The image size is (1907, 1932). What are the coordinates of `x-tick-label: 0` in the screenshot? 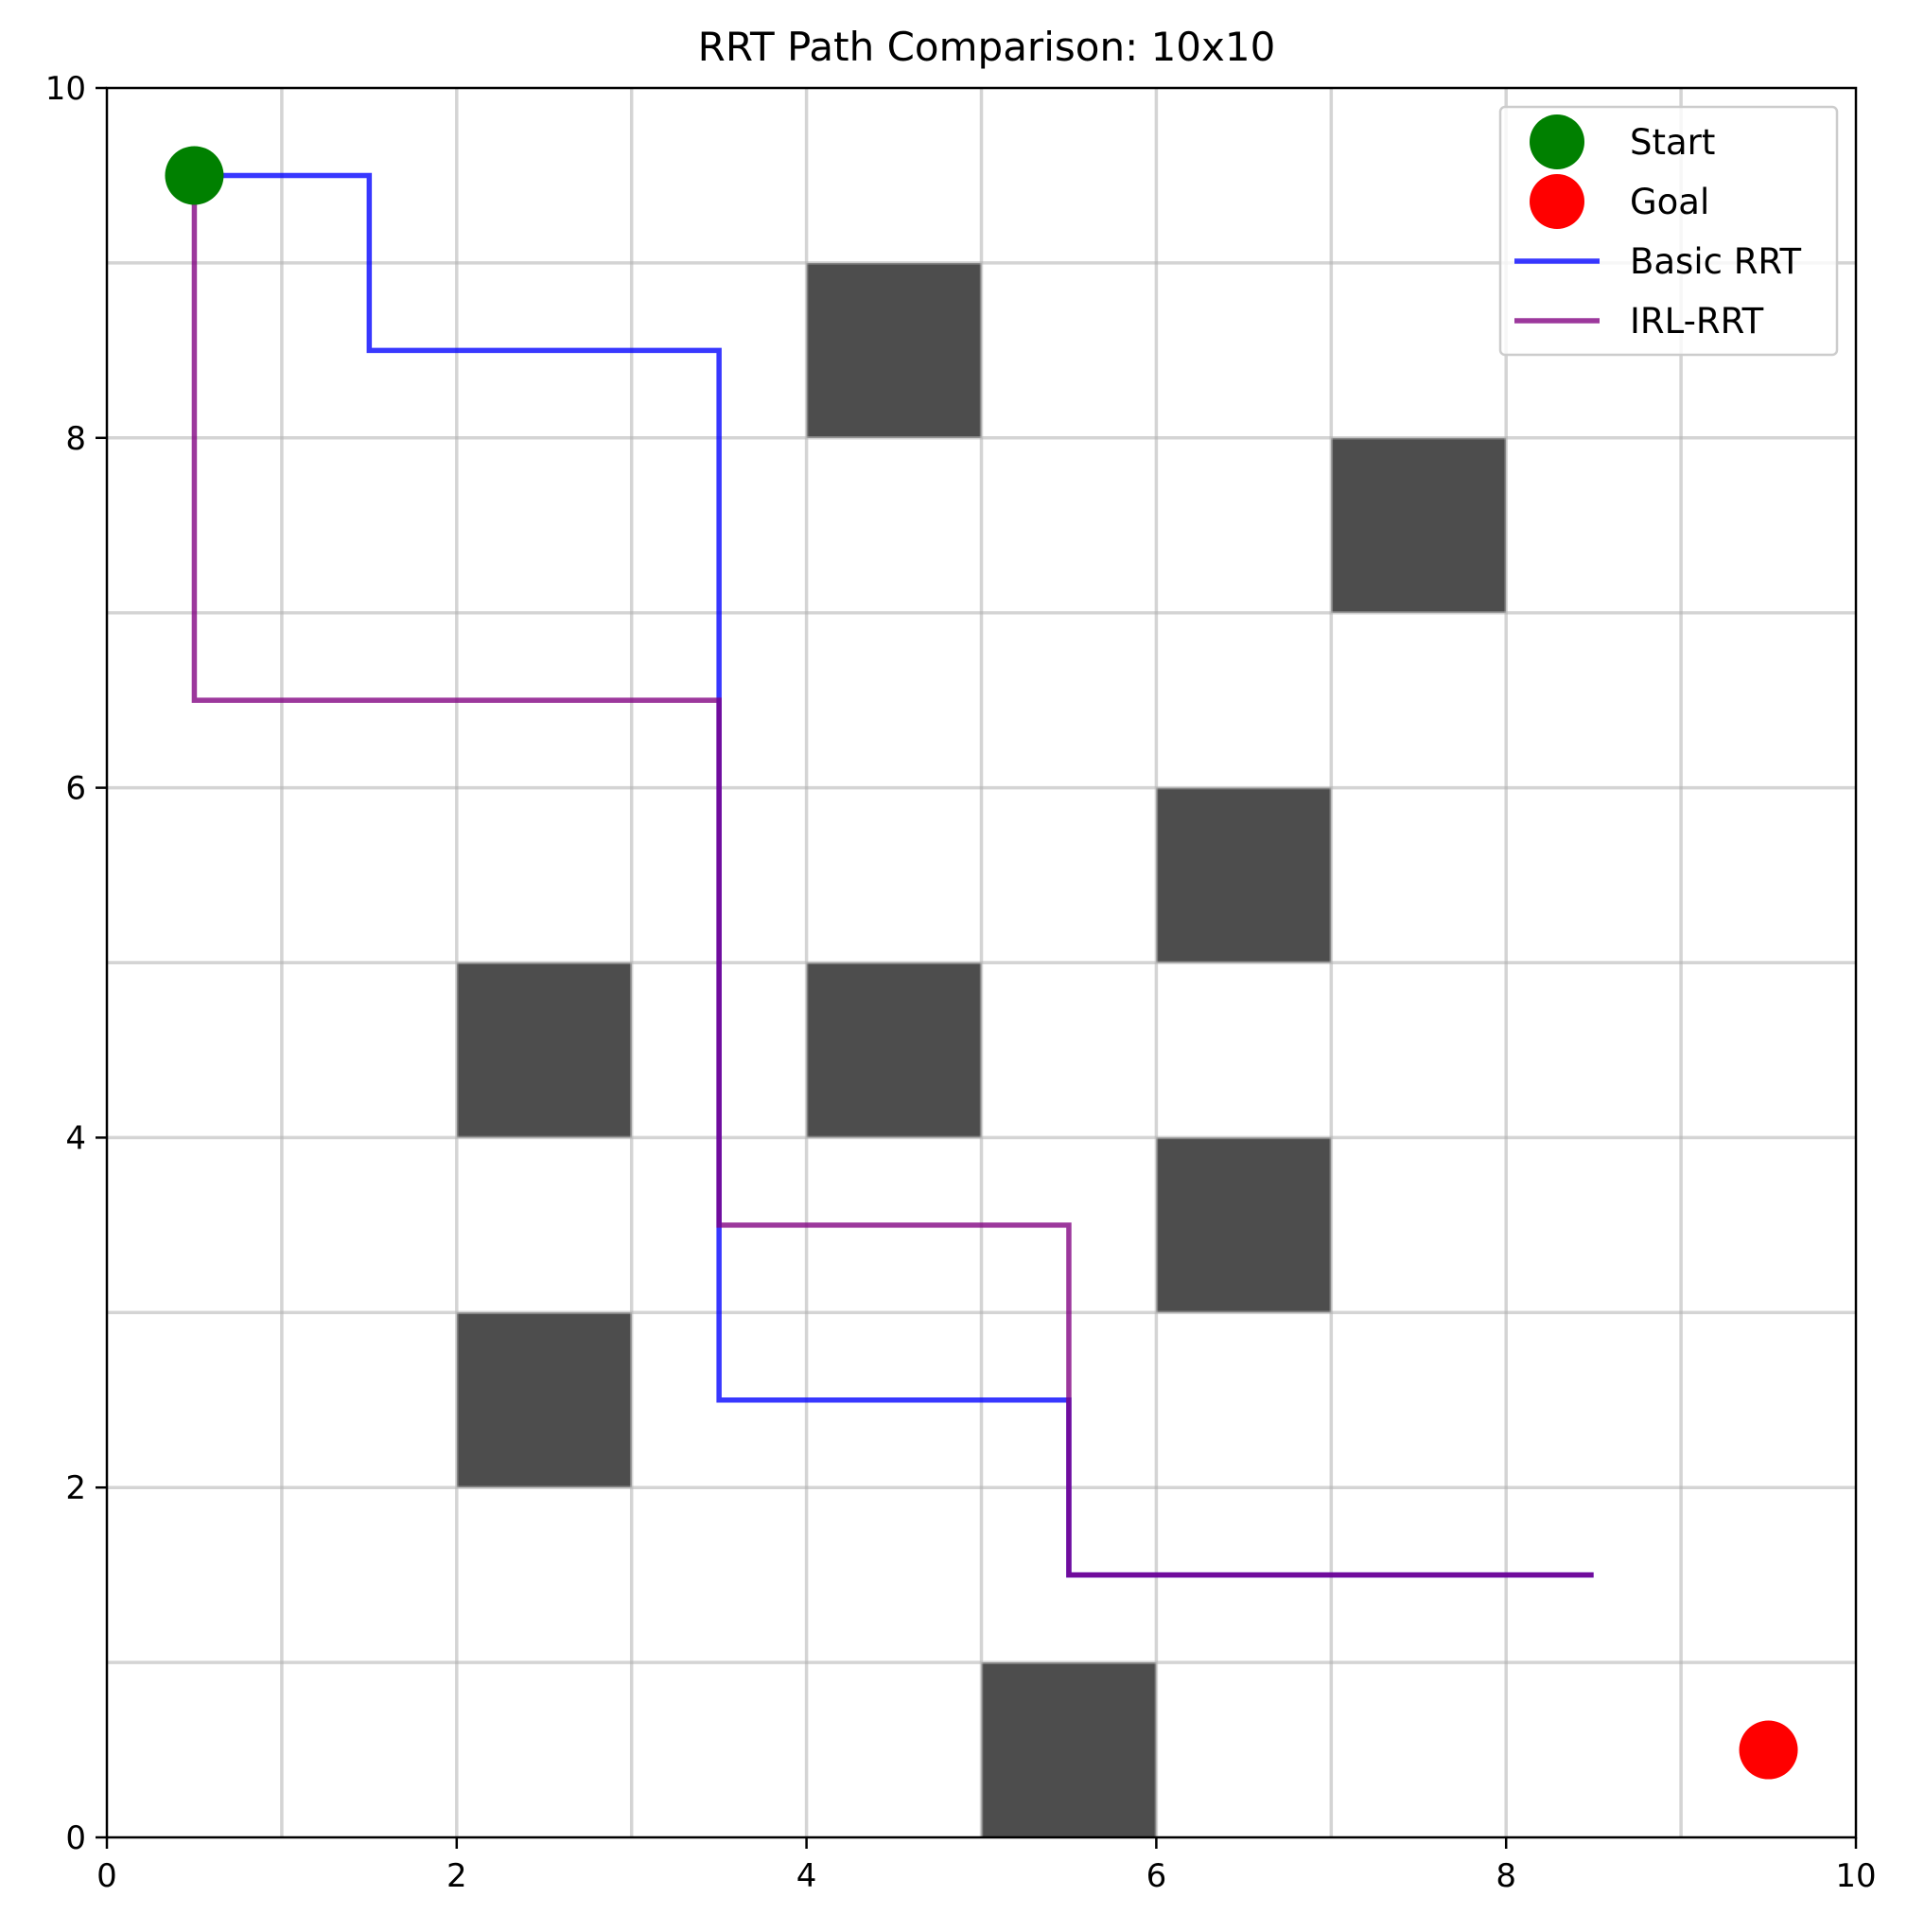 It's located at (106, 1876).